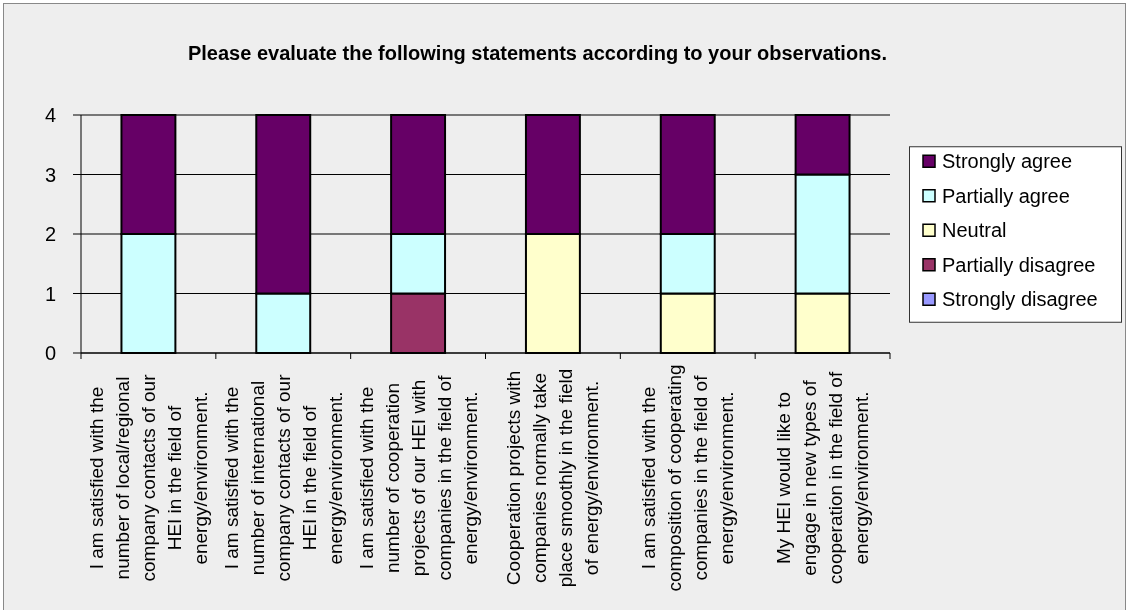  I want to click on y-tick-label: 4, so click(50, 115).